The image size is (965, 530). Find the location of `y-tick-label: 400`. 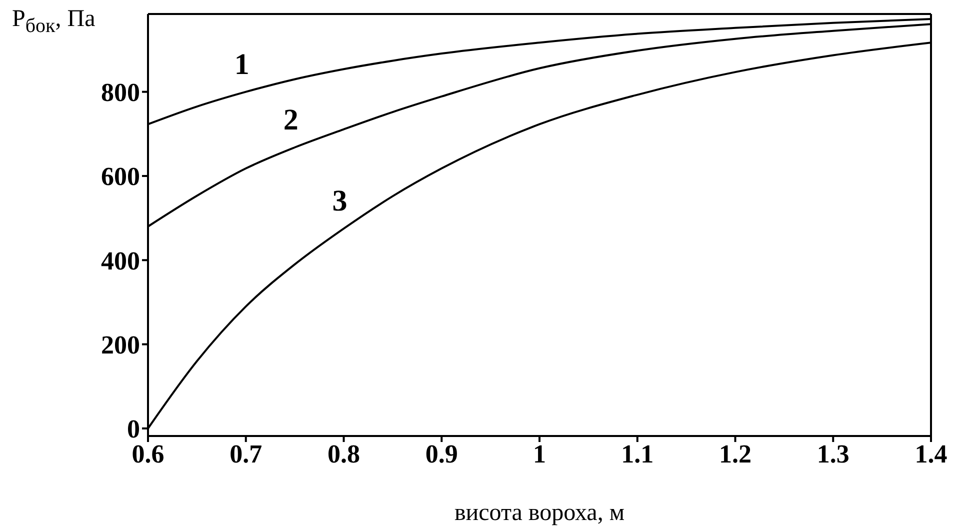

y-tick-label: 400 is located at coordinates (120, 261).